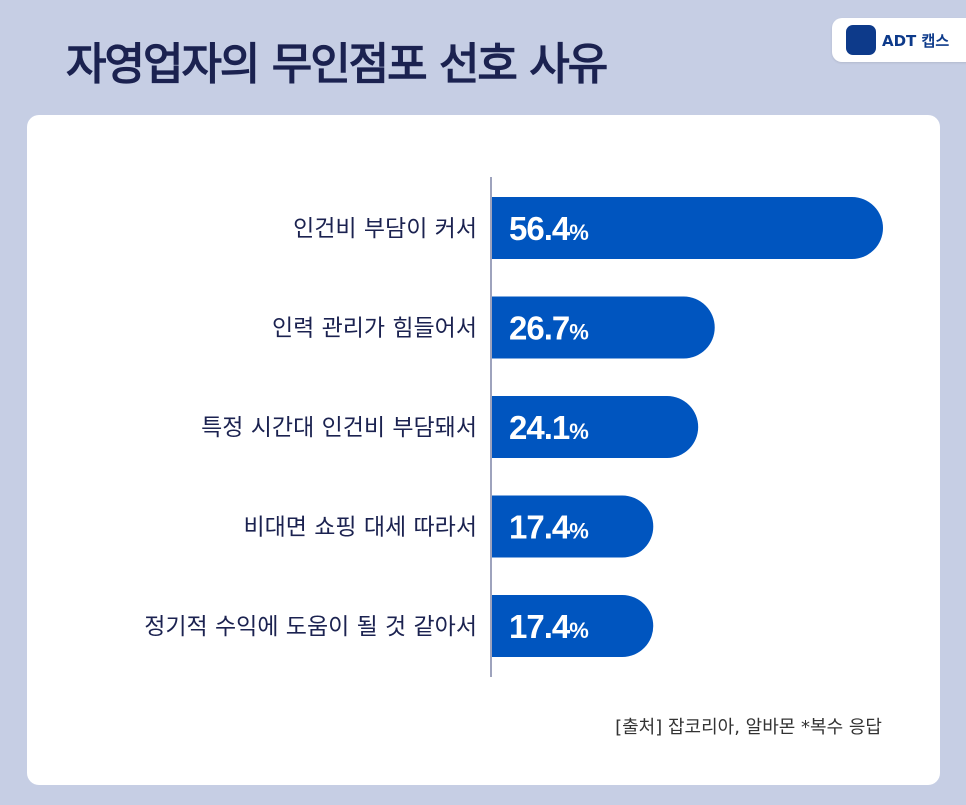 This screenshot has width=966, height=805. I want to click on adt-badge-icon, so click(861, 40).